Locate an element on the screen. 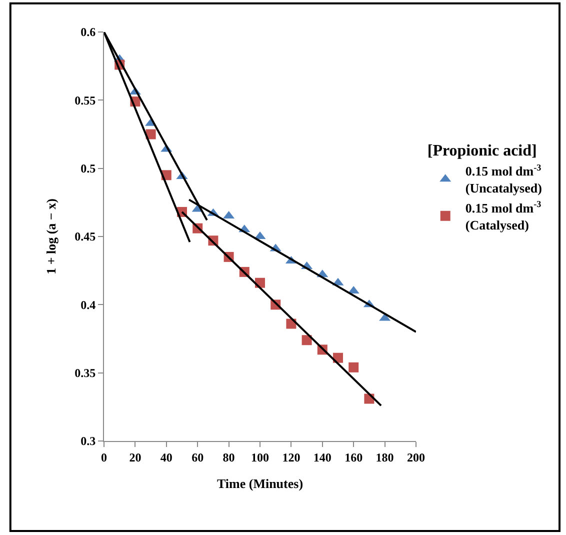 The width and height of the screenshot is (566, 535). x-axis-title: Time (Minutes) is located at coordinates (260, 483).